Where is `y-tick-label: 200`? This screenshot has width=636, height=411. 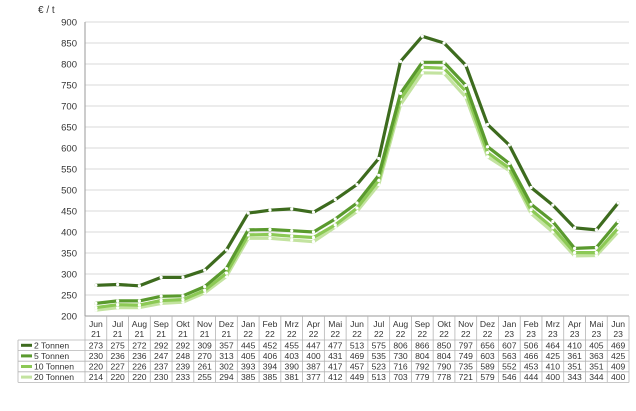 y-tick-label: 200 is located at coordinates (69, 317).